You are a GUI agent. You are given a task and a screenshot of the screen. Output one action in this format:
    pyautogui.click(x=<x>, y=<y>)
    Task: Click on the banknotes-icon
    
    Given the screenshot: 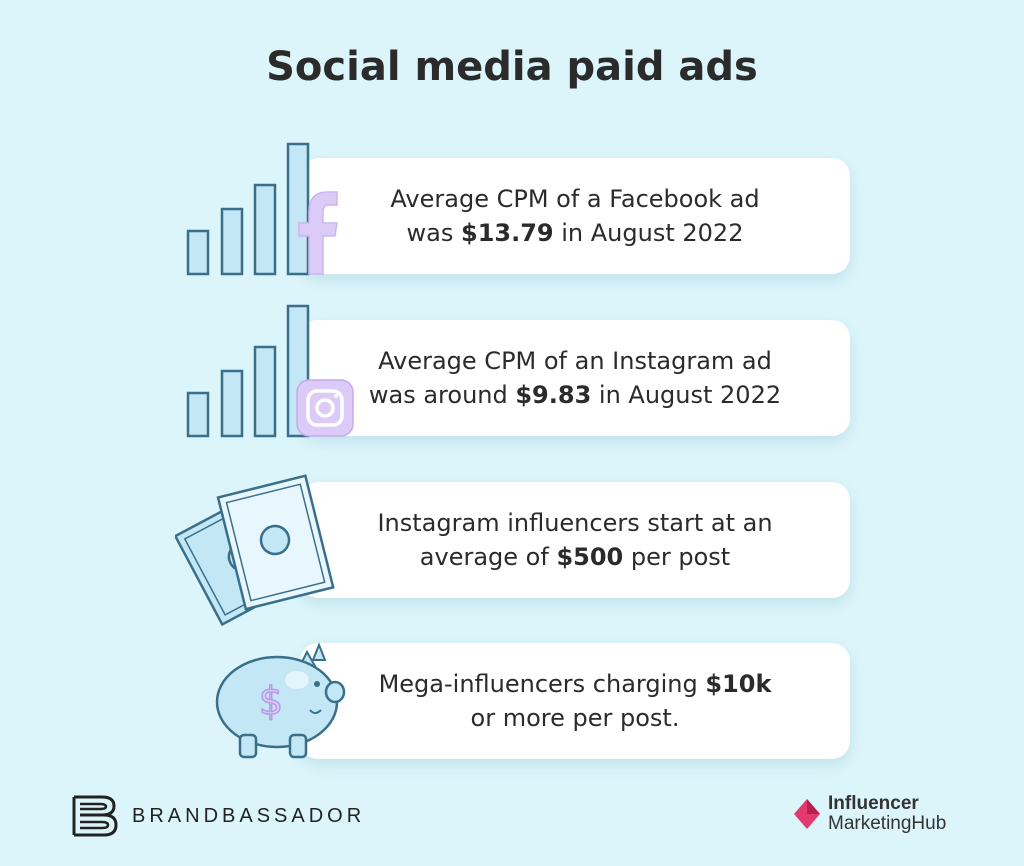 What is the action you would take?
    pyautogui.click(x=255, y=550)
    